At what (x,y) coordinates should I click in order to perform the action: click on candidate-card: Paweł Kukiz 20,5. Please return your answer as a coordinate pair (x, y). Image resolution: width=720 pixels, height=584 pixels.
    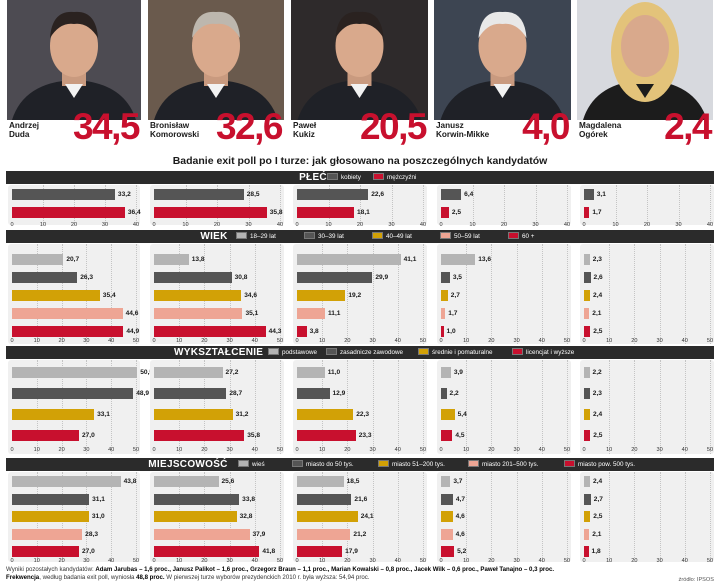
    Looking at the image, I should click on (359, 74).